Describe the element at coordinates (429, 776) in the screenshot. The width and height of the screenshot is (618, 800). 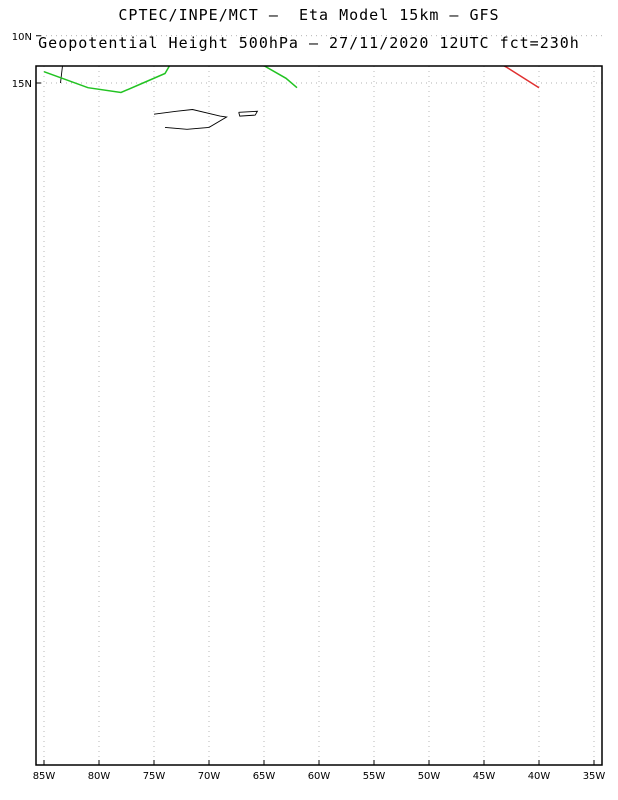
I see `lon-tick-label: 50W` at that location.